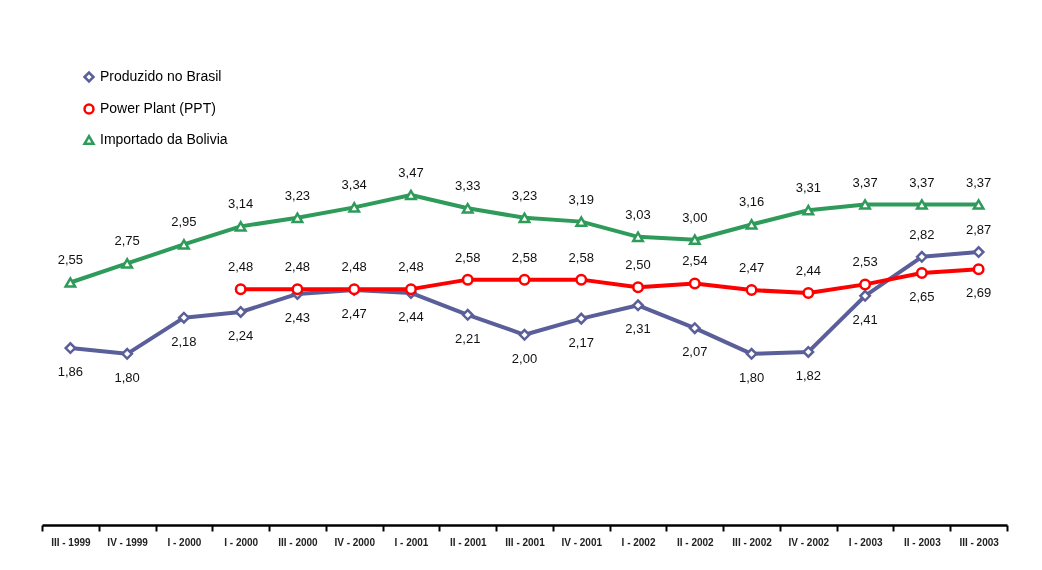  Describe the element at coordinates (581, 199) in the screenshot. I see `data-label: 3,19` at that location.